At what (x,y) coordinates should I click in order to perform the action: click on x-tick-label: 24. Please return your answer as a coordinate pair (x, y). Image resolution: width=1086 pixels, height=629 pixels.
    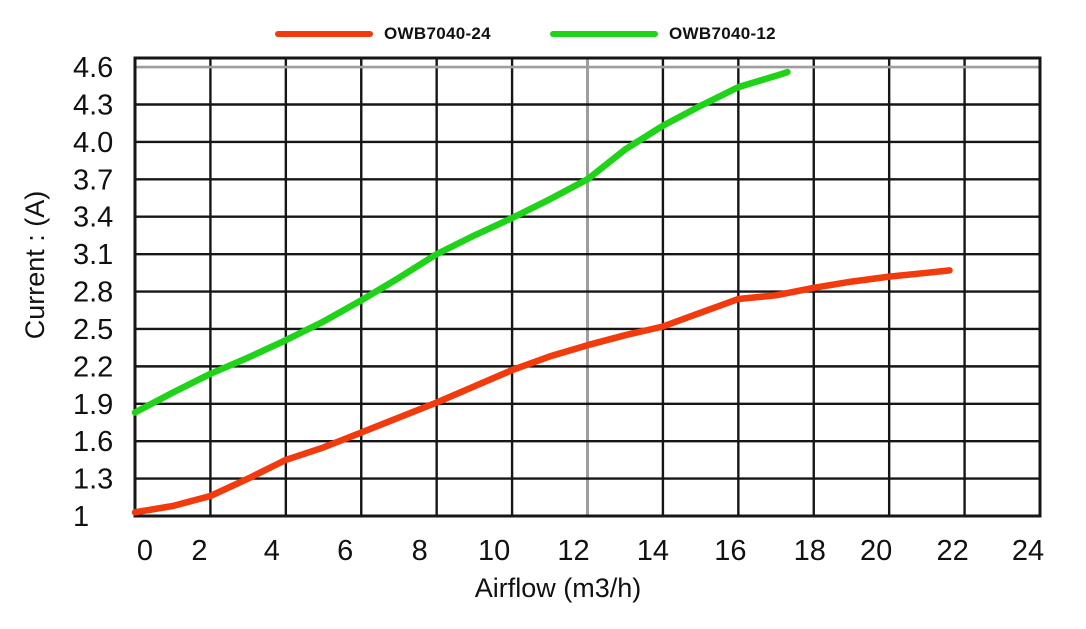
    Looking at the image, I should click on (1028, 551).